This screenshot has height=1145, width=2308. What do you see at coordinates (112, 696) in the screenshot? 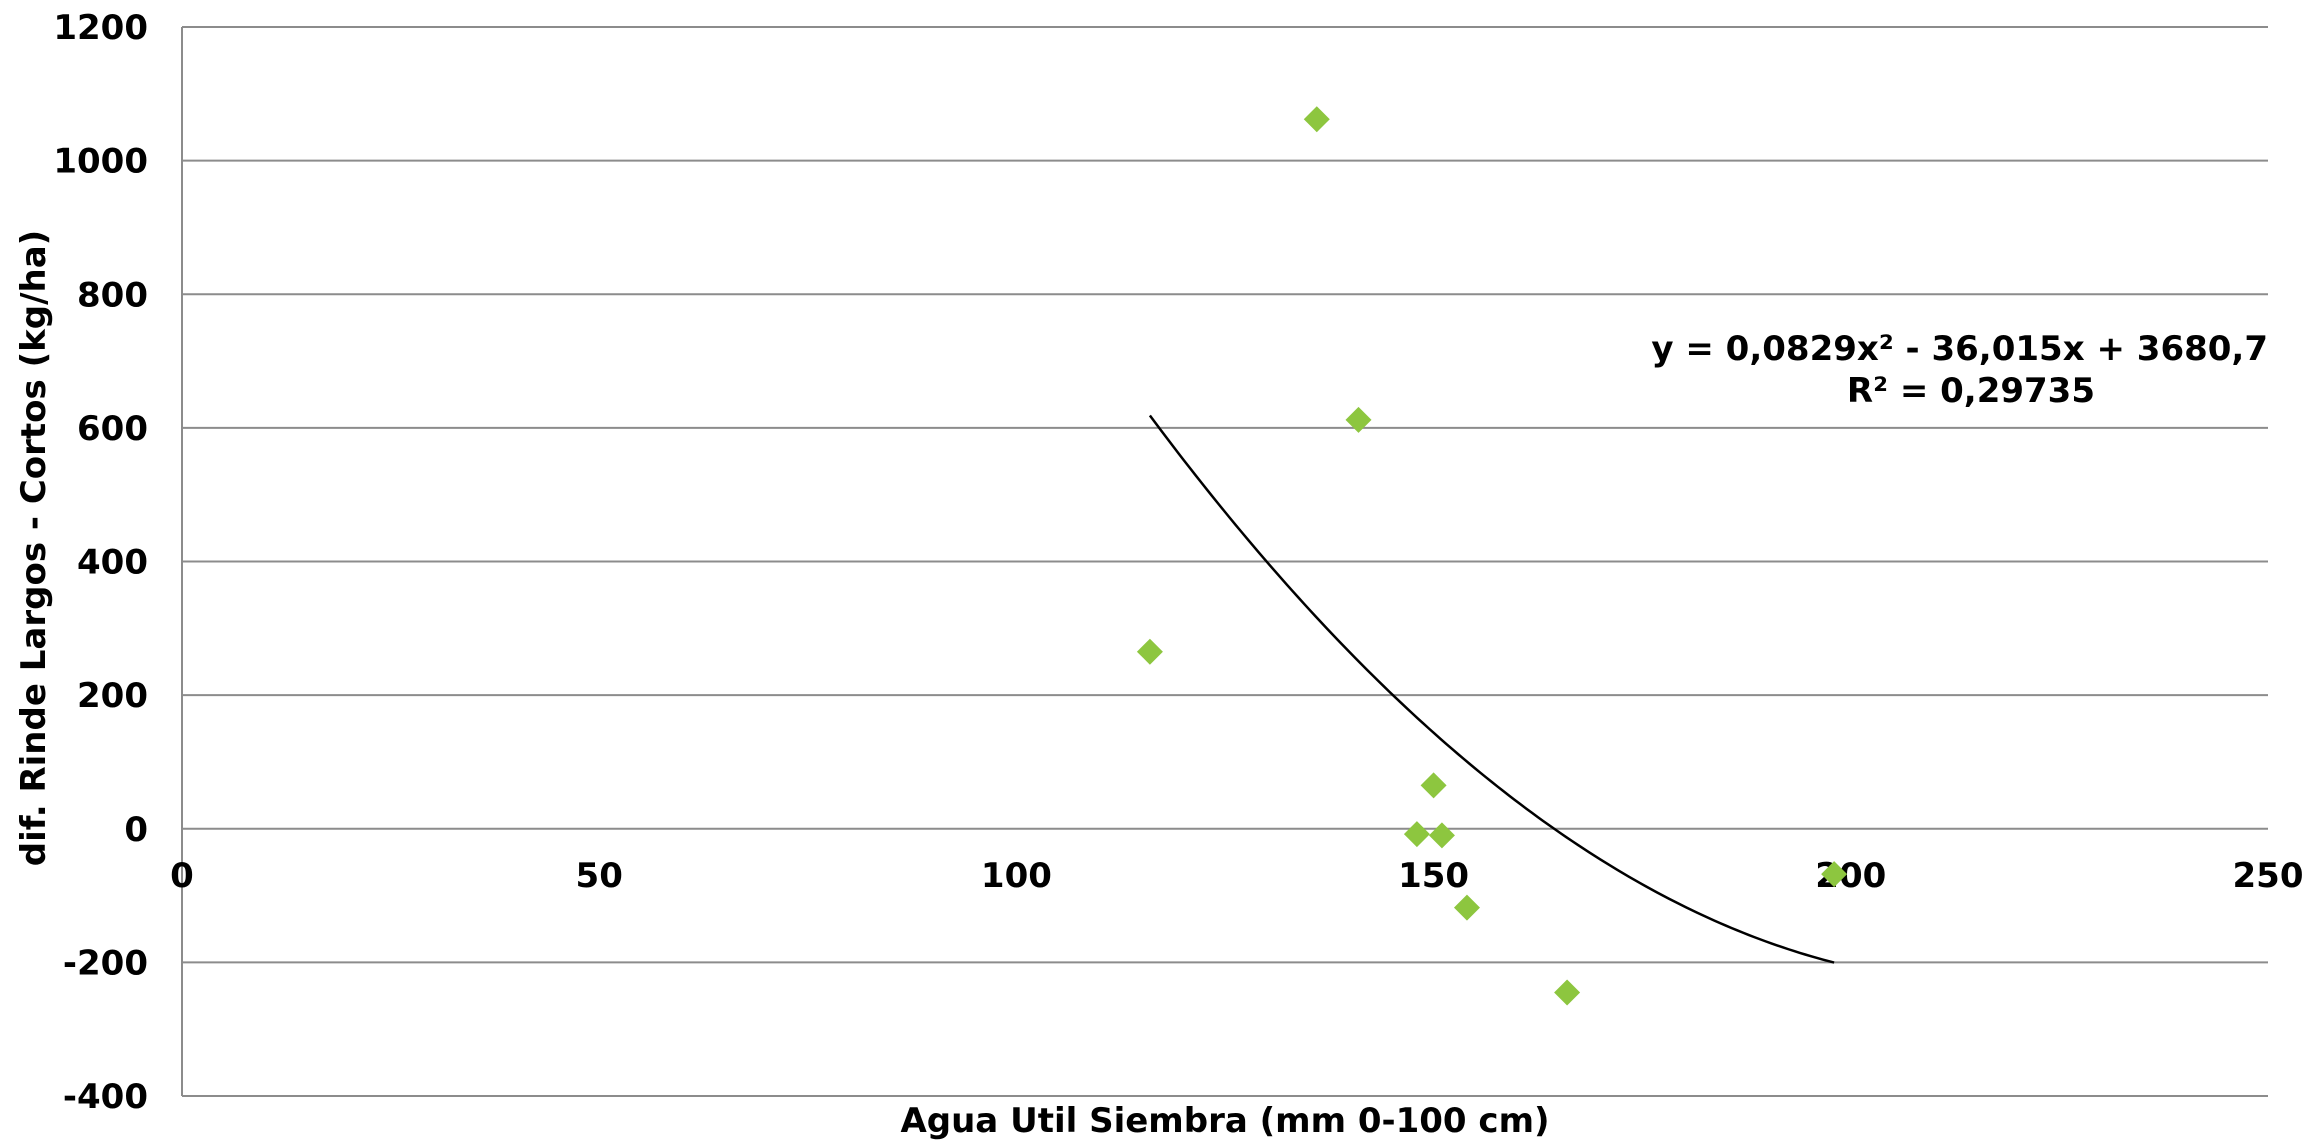
I see `y-tick-label: 200` at bounding box center [112, 696].